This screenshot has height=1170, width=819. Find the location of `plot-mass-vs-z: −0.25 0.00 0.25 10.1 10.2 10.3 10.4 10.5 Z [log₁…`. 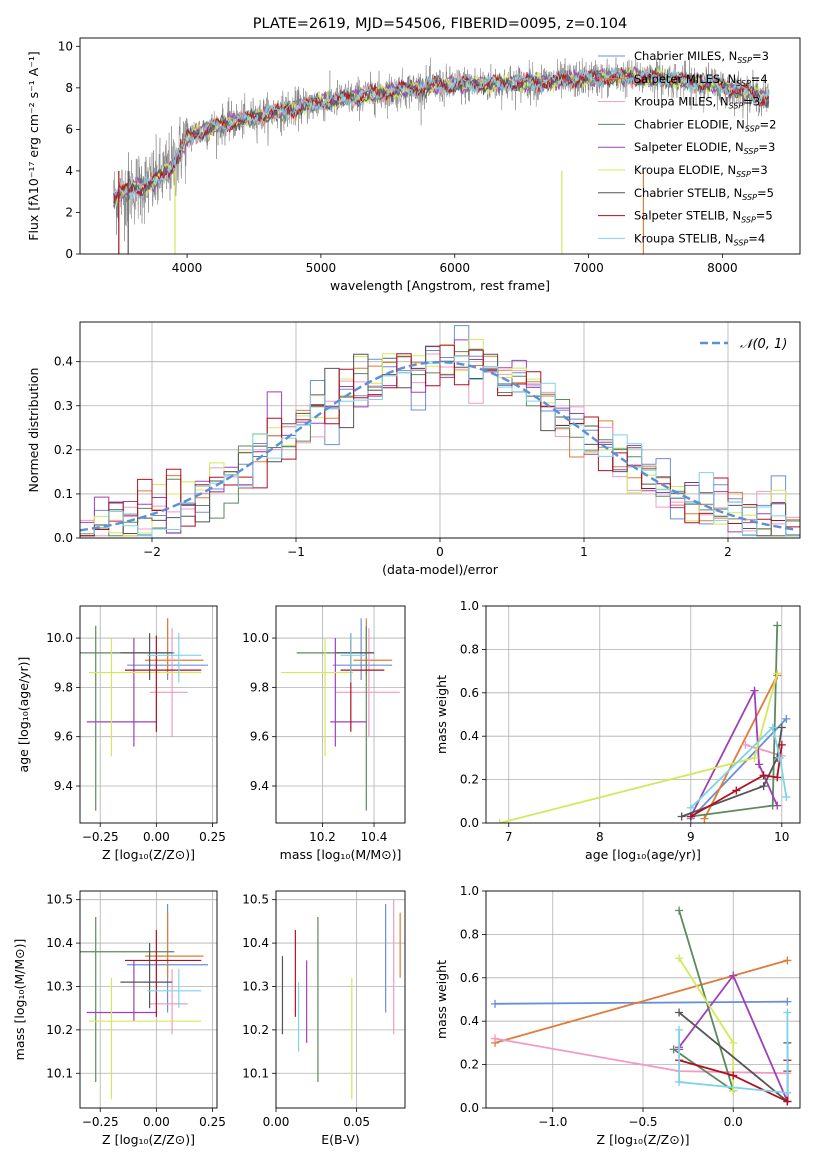

plot-mass-vs-z: −0.25 0.00 0.25 10.1 10.2 10.3 10.4 10.5 Z [log₁… is located at coordinates (119, 1018).